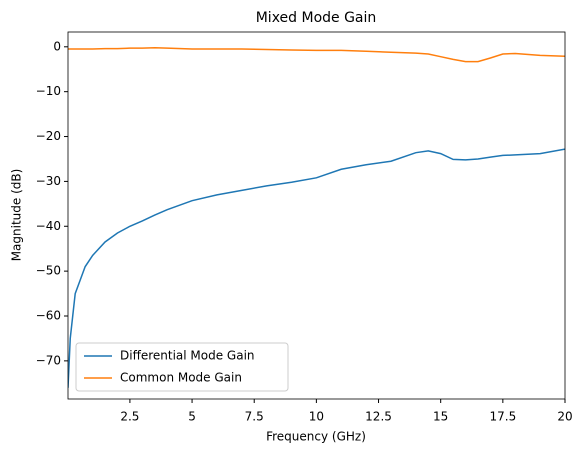 The image size is (583, 455). What do you see at coordinates (48, 271) in the screenshot?
I see `y-tick-label: −50` at bounding box center [48, 271].